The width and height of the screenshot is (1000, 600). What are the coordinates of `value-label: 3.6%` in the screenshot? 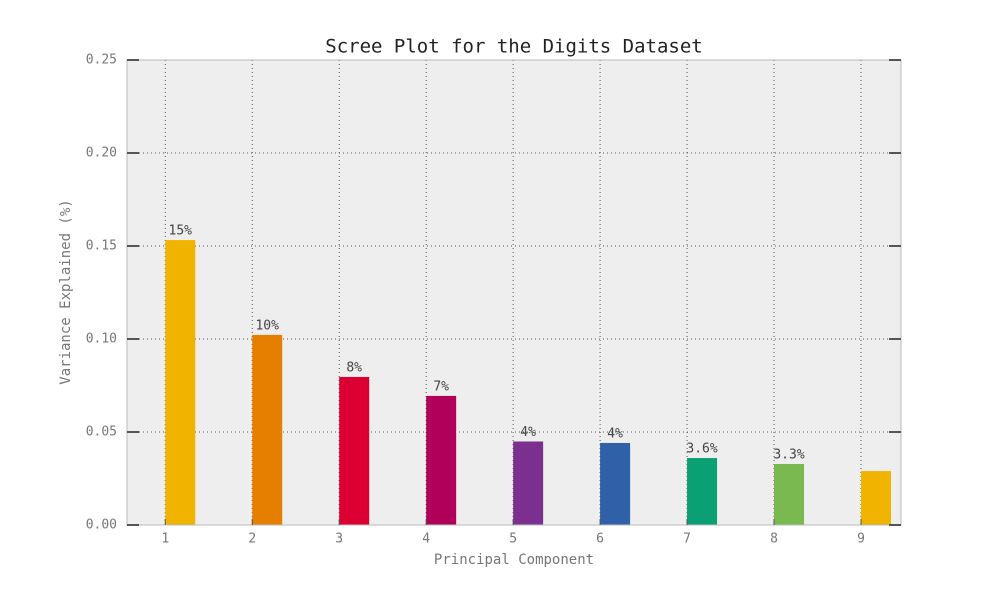 It's located at (701, 449).